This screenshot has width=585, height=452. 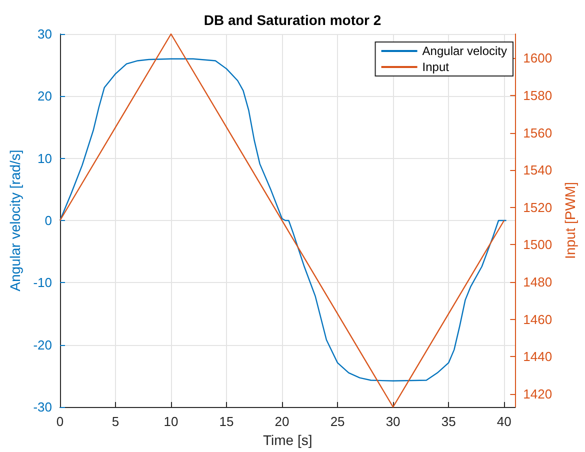 I want to click on x-tick-label: 10, so click(x=171, y=421).